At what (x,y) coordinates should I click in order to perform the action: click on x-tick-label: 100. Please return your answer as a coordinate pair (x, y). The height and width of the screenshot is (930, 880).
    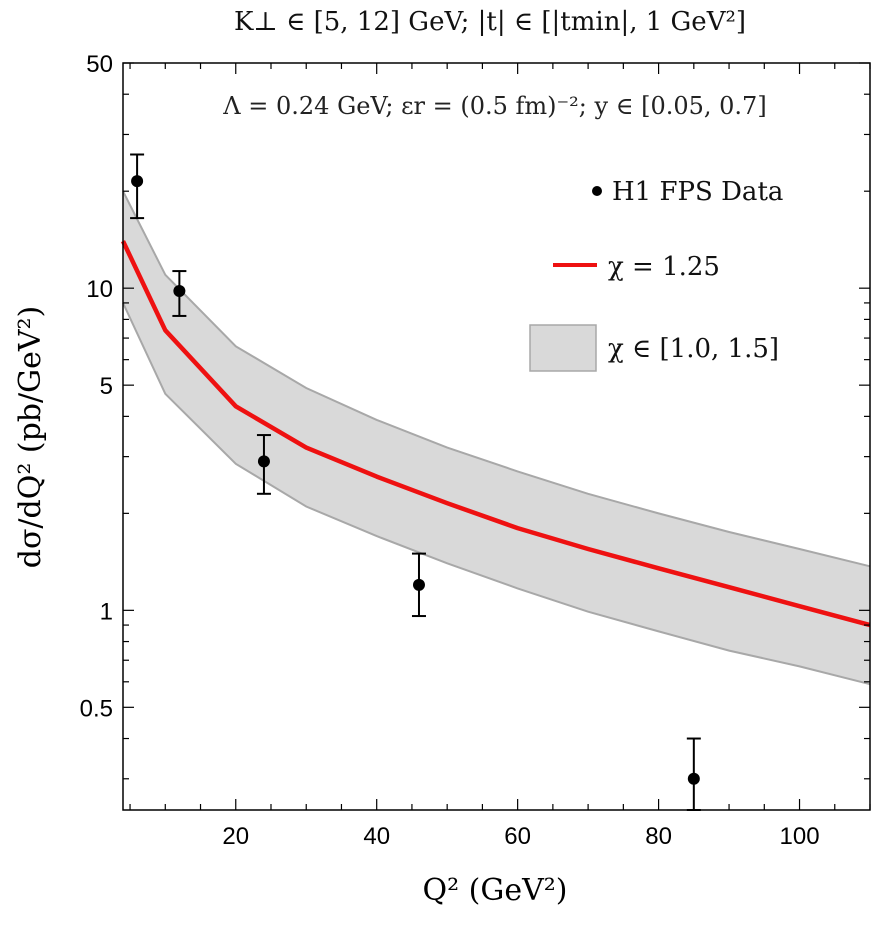
    Looking at the image, I should click on (800, 836).